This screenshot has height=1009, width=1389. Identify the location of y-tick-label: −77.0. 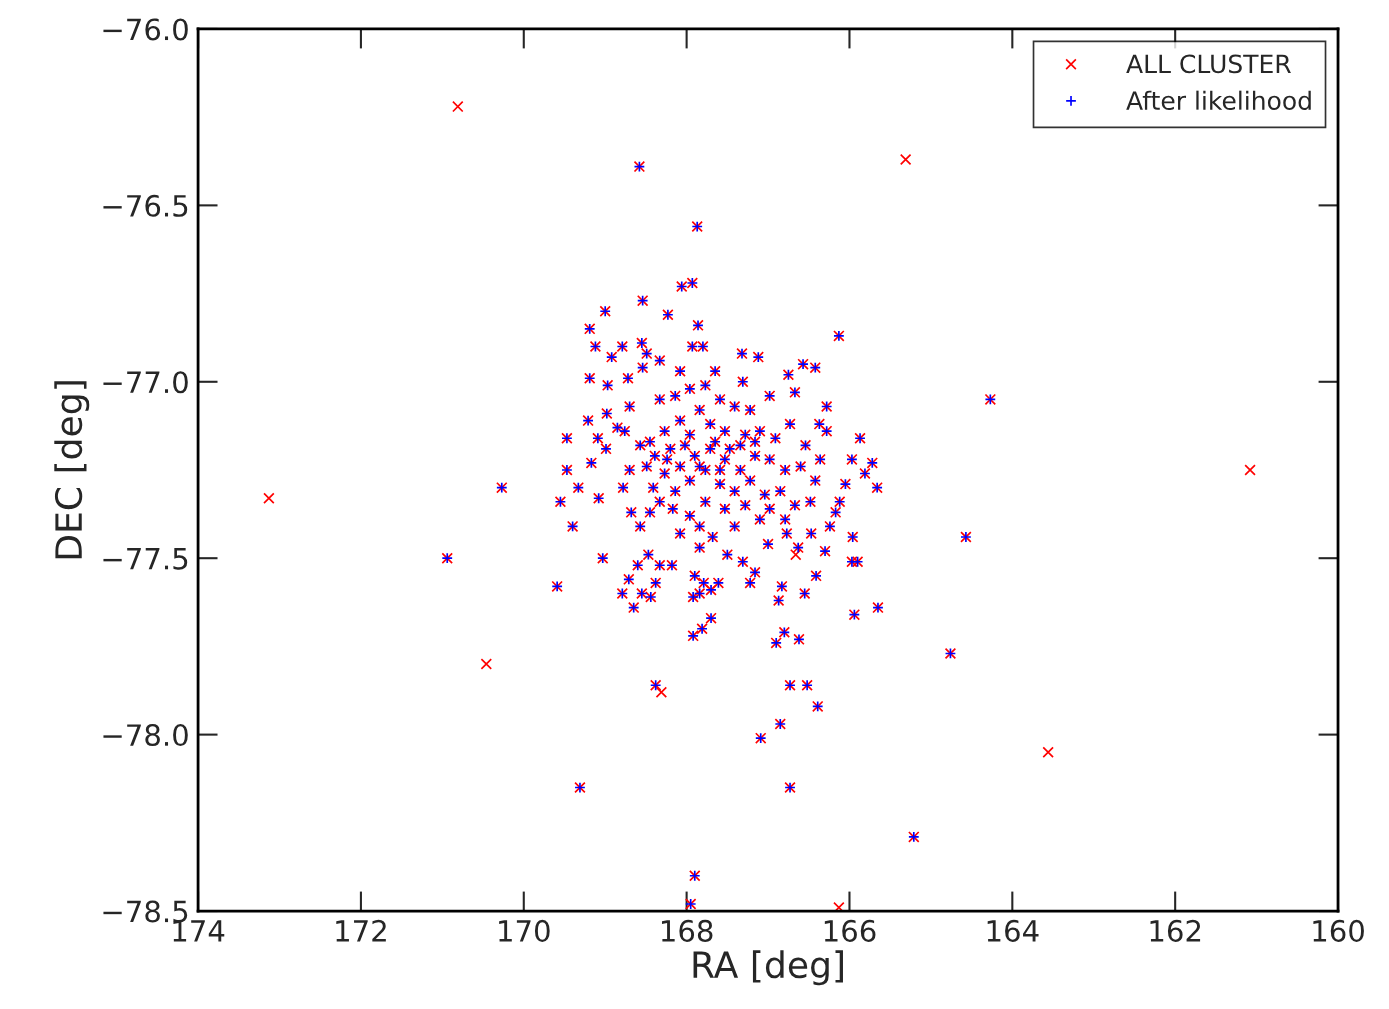
(145, 382).